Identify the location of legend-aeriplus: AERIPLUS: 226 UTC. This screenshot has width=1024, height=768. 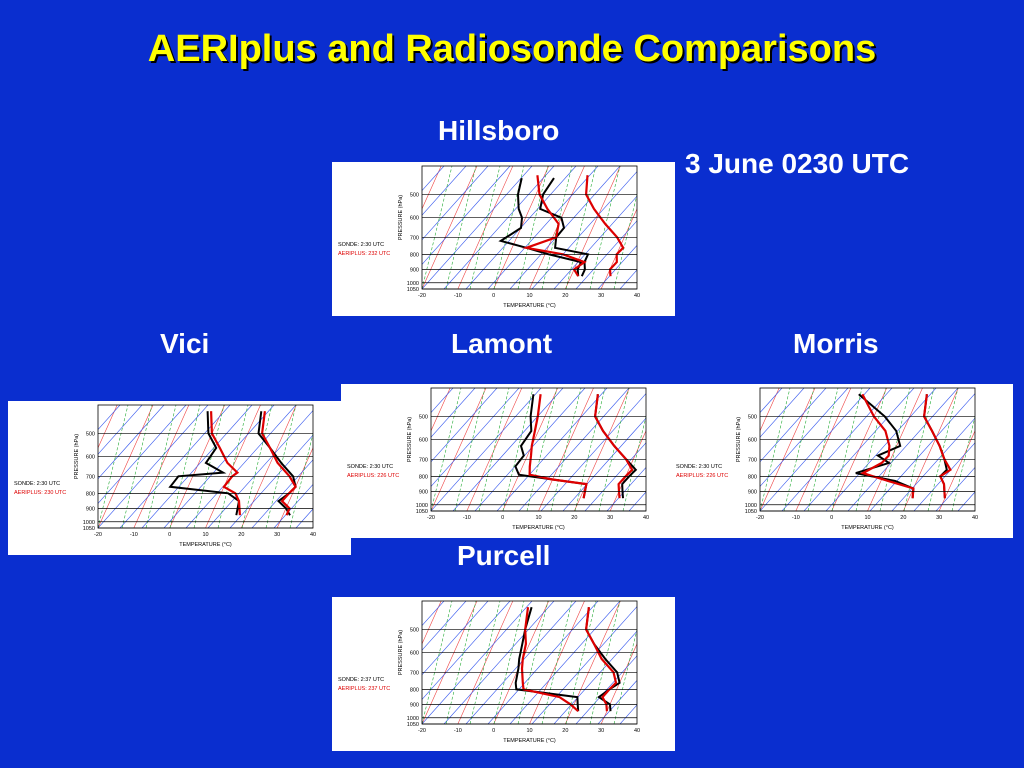
(702, 476).